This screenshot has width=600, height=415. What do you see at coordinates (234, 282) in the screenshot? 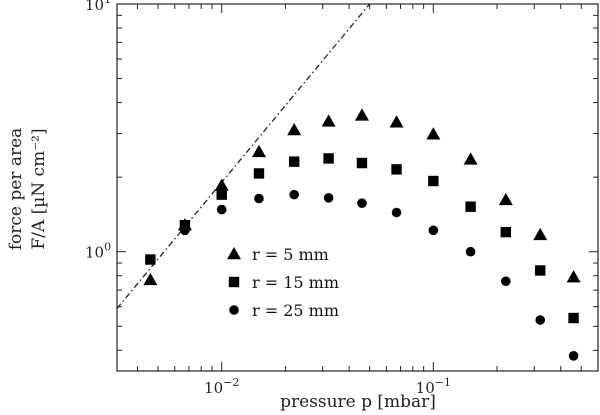
I see `legend-marker-square` at bounding box center [234, 282].